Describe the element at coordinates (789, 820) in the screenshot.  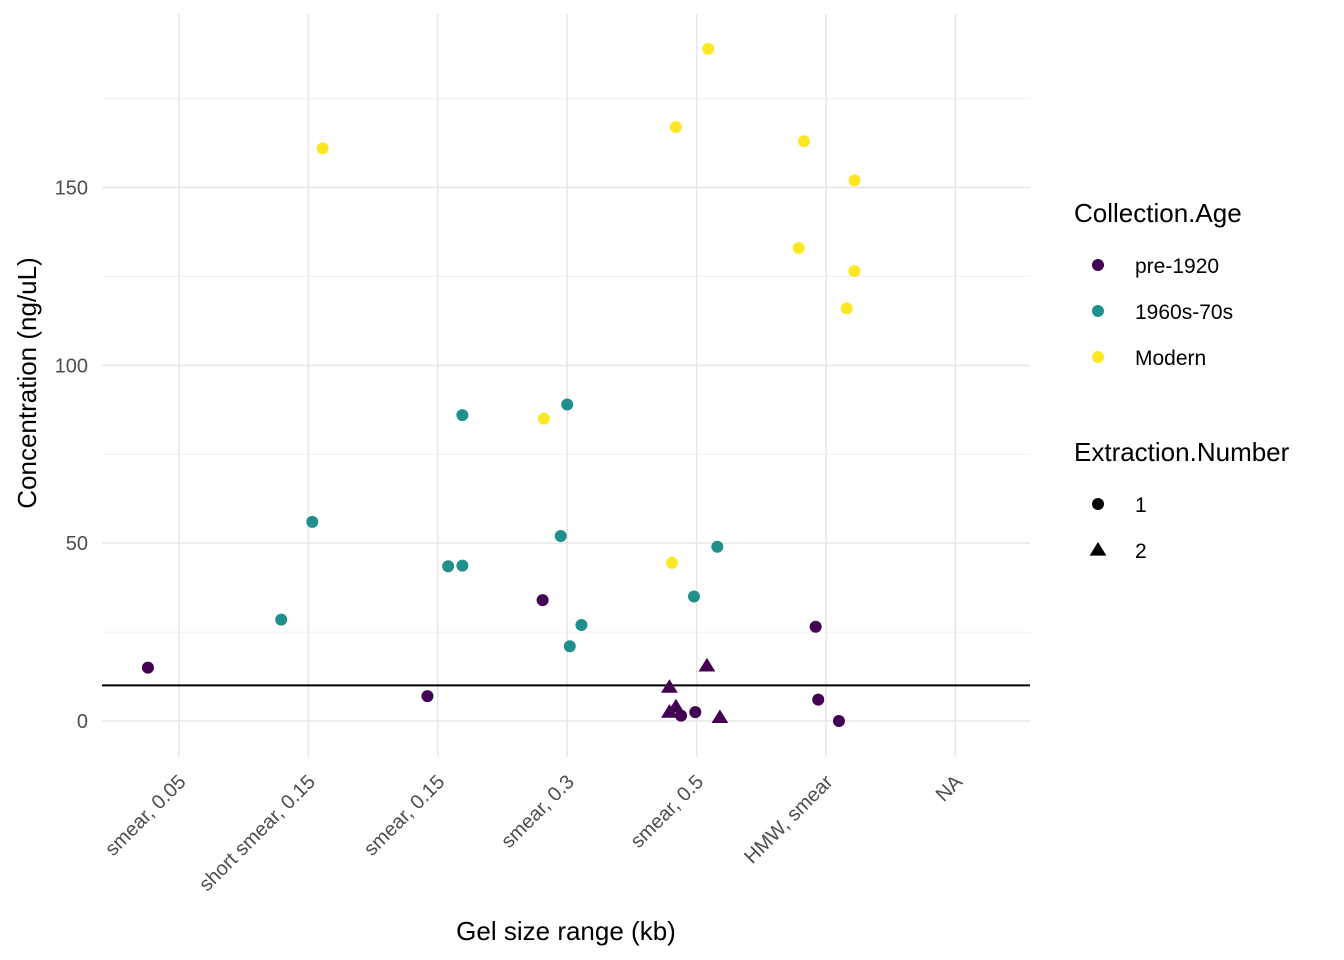
I see `x-tick-label: HMW, smear` at that location.